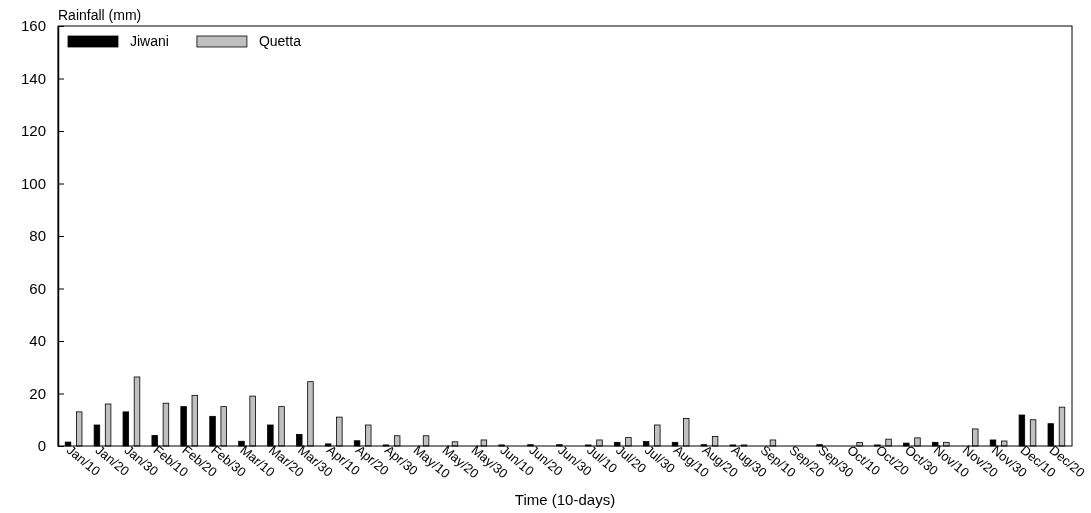 The height and width of the screenshot is (513, 1091). I want to click on y-tick-label: 60, so click(37, 288).